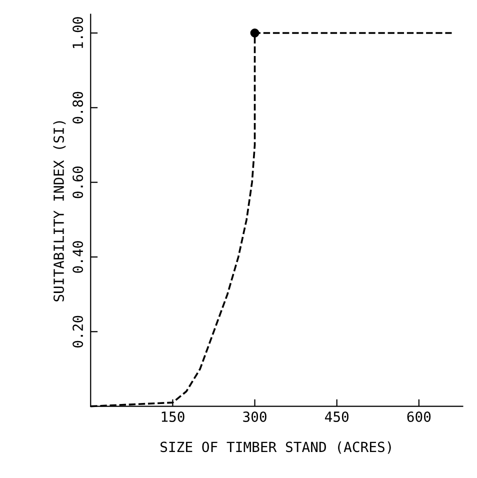 This screenshot has height=478, width=477. I want to click on x-tick-label: 450, so click(336, 416).